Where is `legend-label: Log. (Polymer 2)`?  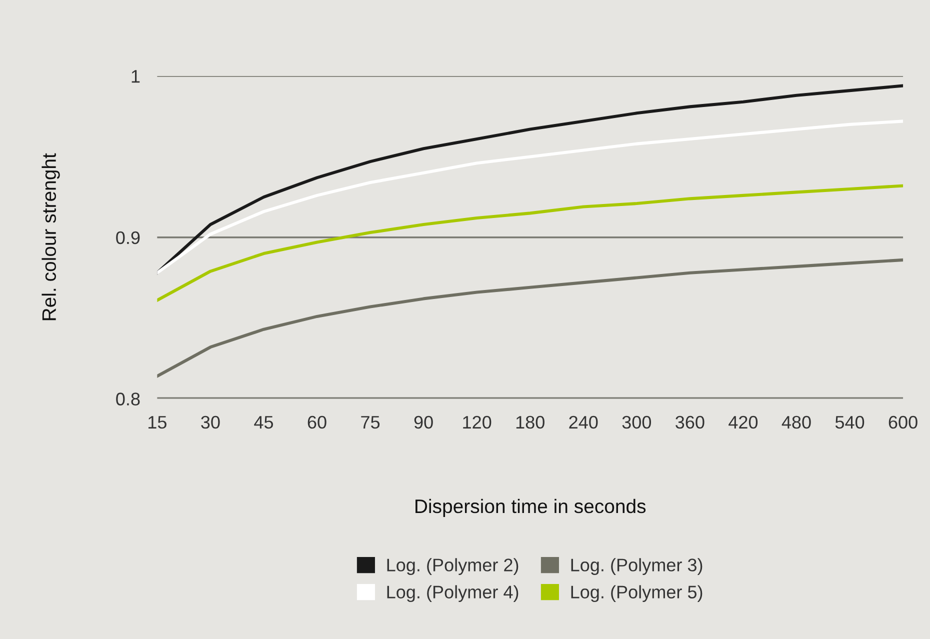 legend-label: Log. (Polymer 2) is located at coordinates (452, 566).